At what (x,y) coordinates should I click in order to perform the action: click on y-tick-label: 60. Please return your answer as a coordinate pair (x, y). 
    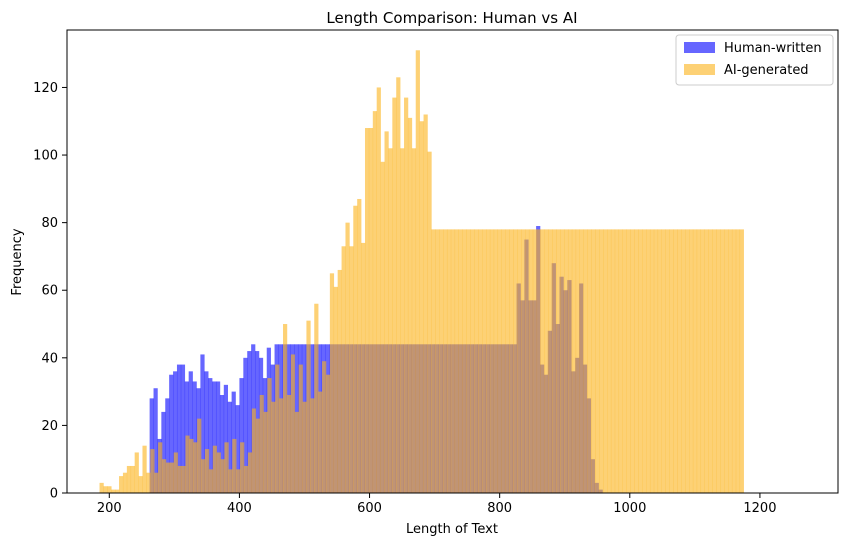
    Looking at the image, I should click on (49, 291).